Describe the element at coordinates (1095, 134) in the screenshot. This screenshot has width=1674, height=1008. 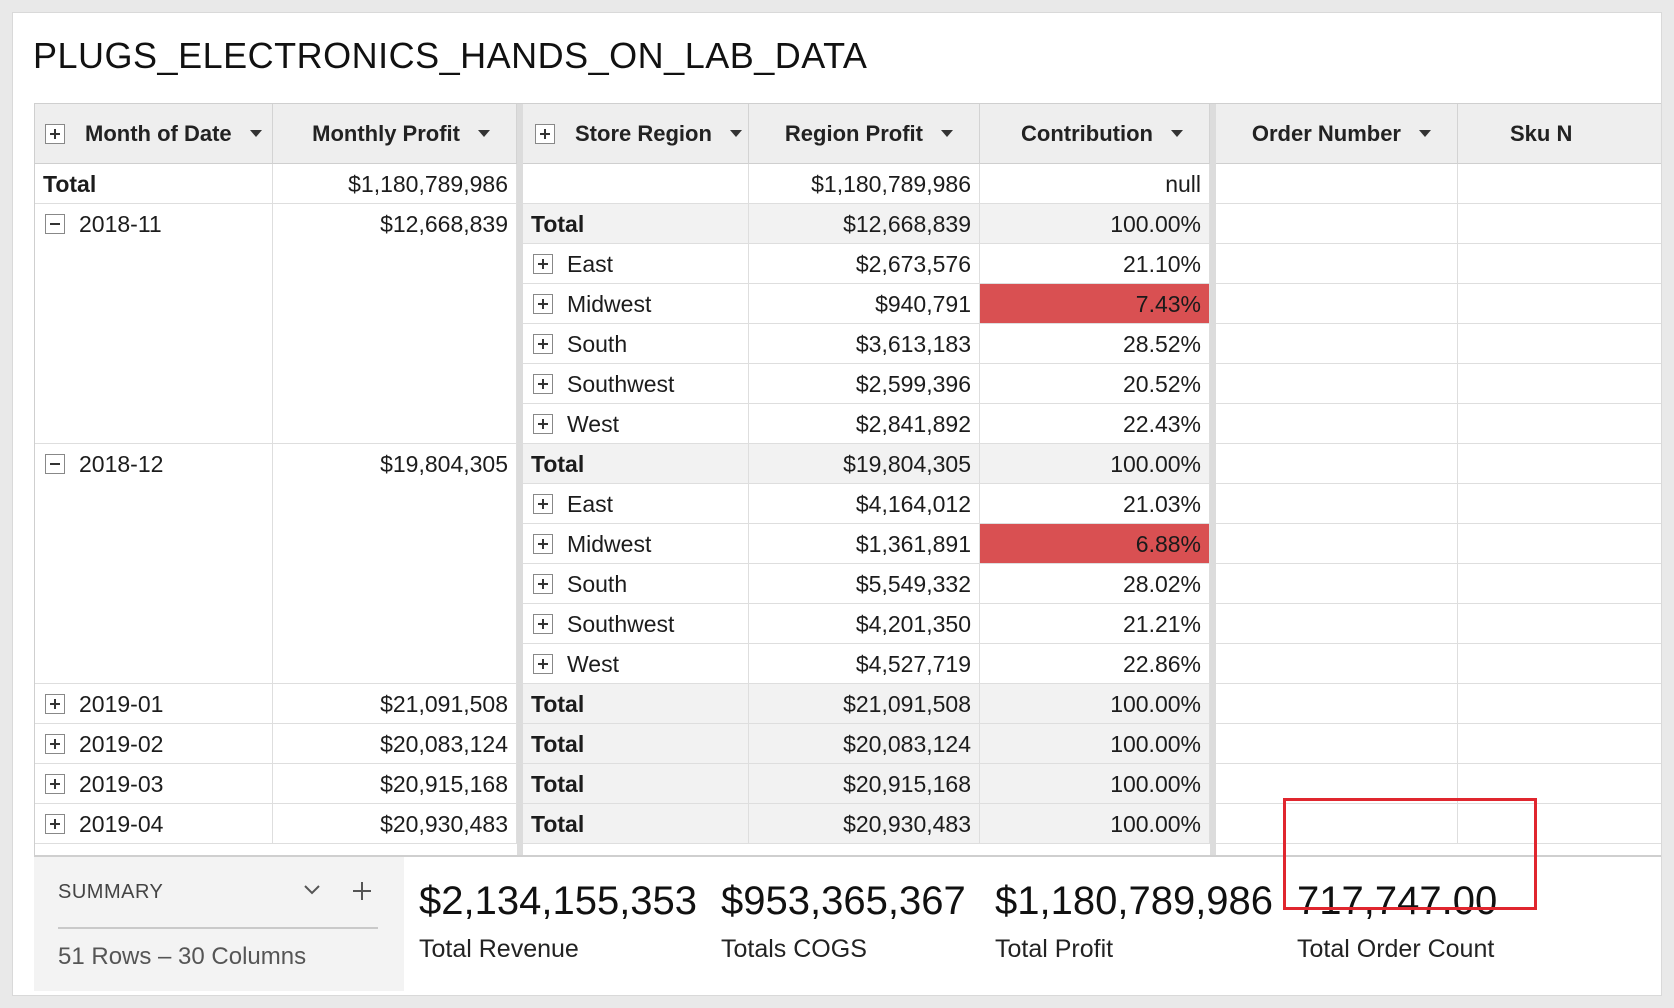
I see `column-header-contribution: Contribution` at that location.